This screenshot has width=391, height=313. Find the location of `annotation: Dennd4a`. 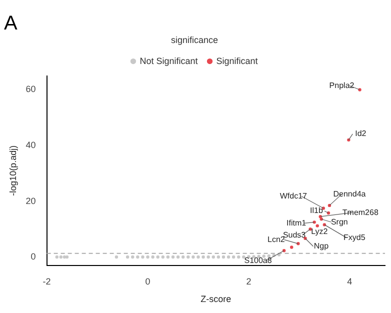

annotation: Dennd4a is located at coordinates (349, 194).